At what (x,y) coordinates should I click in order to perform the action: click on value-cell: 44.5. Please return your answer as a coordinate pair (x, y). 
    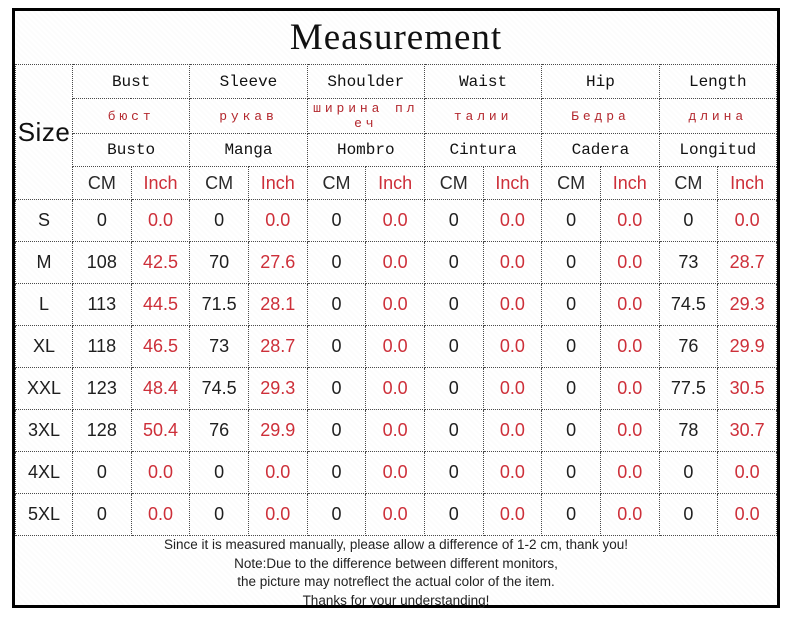
    Looking at the image, I should click on (160, 304).